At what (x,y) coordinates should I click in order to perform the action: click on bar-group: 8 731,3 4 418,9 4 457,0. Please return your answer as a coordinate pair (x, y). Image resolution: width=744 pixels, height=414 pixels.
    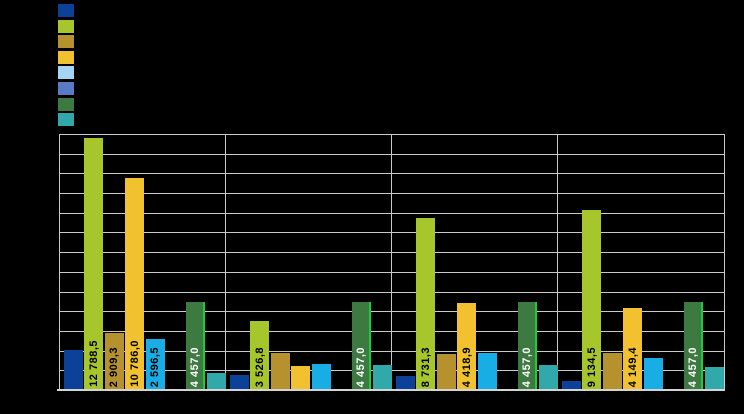
    Looking at the image, I should click on (475, 262).